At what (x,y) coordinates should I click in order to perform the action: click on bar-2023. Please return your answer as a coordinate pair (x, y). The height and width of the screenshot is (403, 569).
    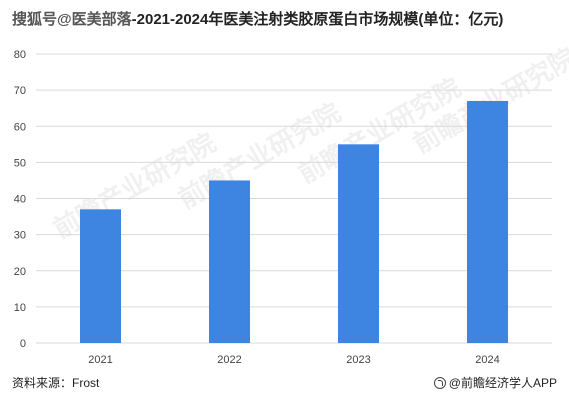
    Looking at the image, I should click on (358, 243).